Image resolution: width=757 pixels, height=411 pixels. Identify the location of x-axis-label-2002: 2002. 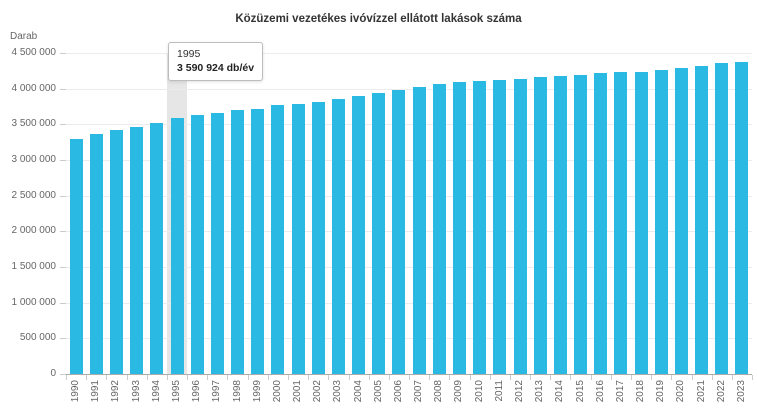
(318, 391).